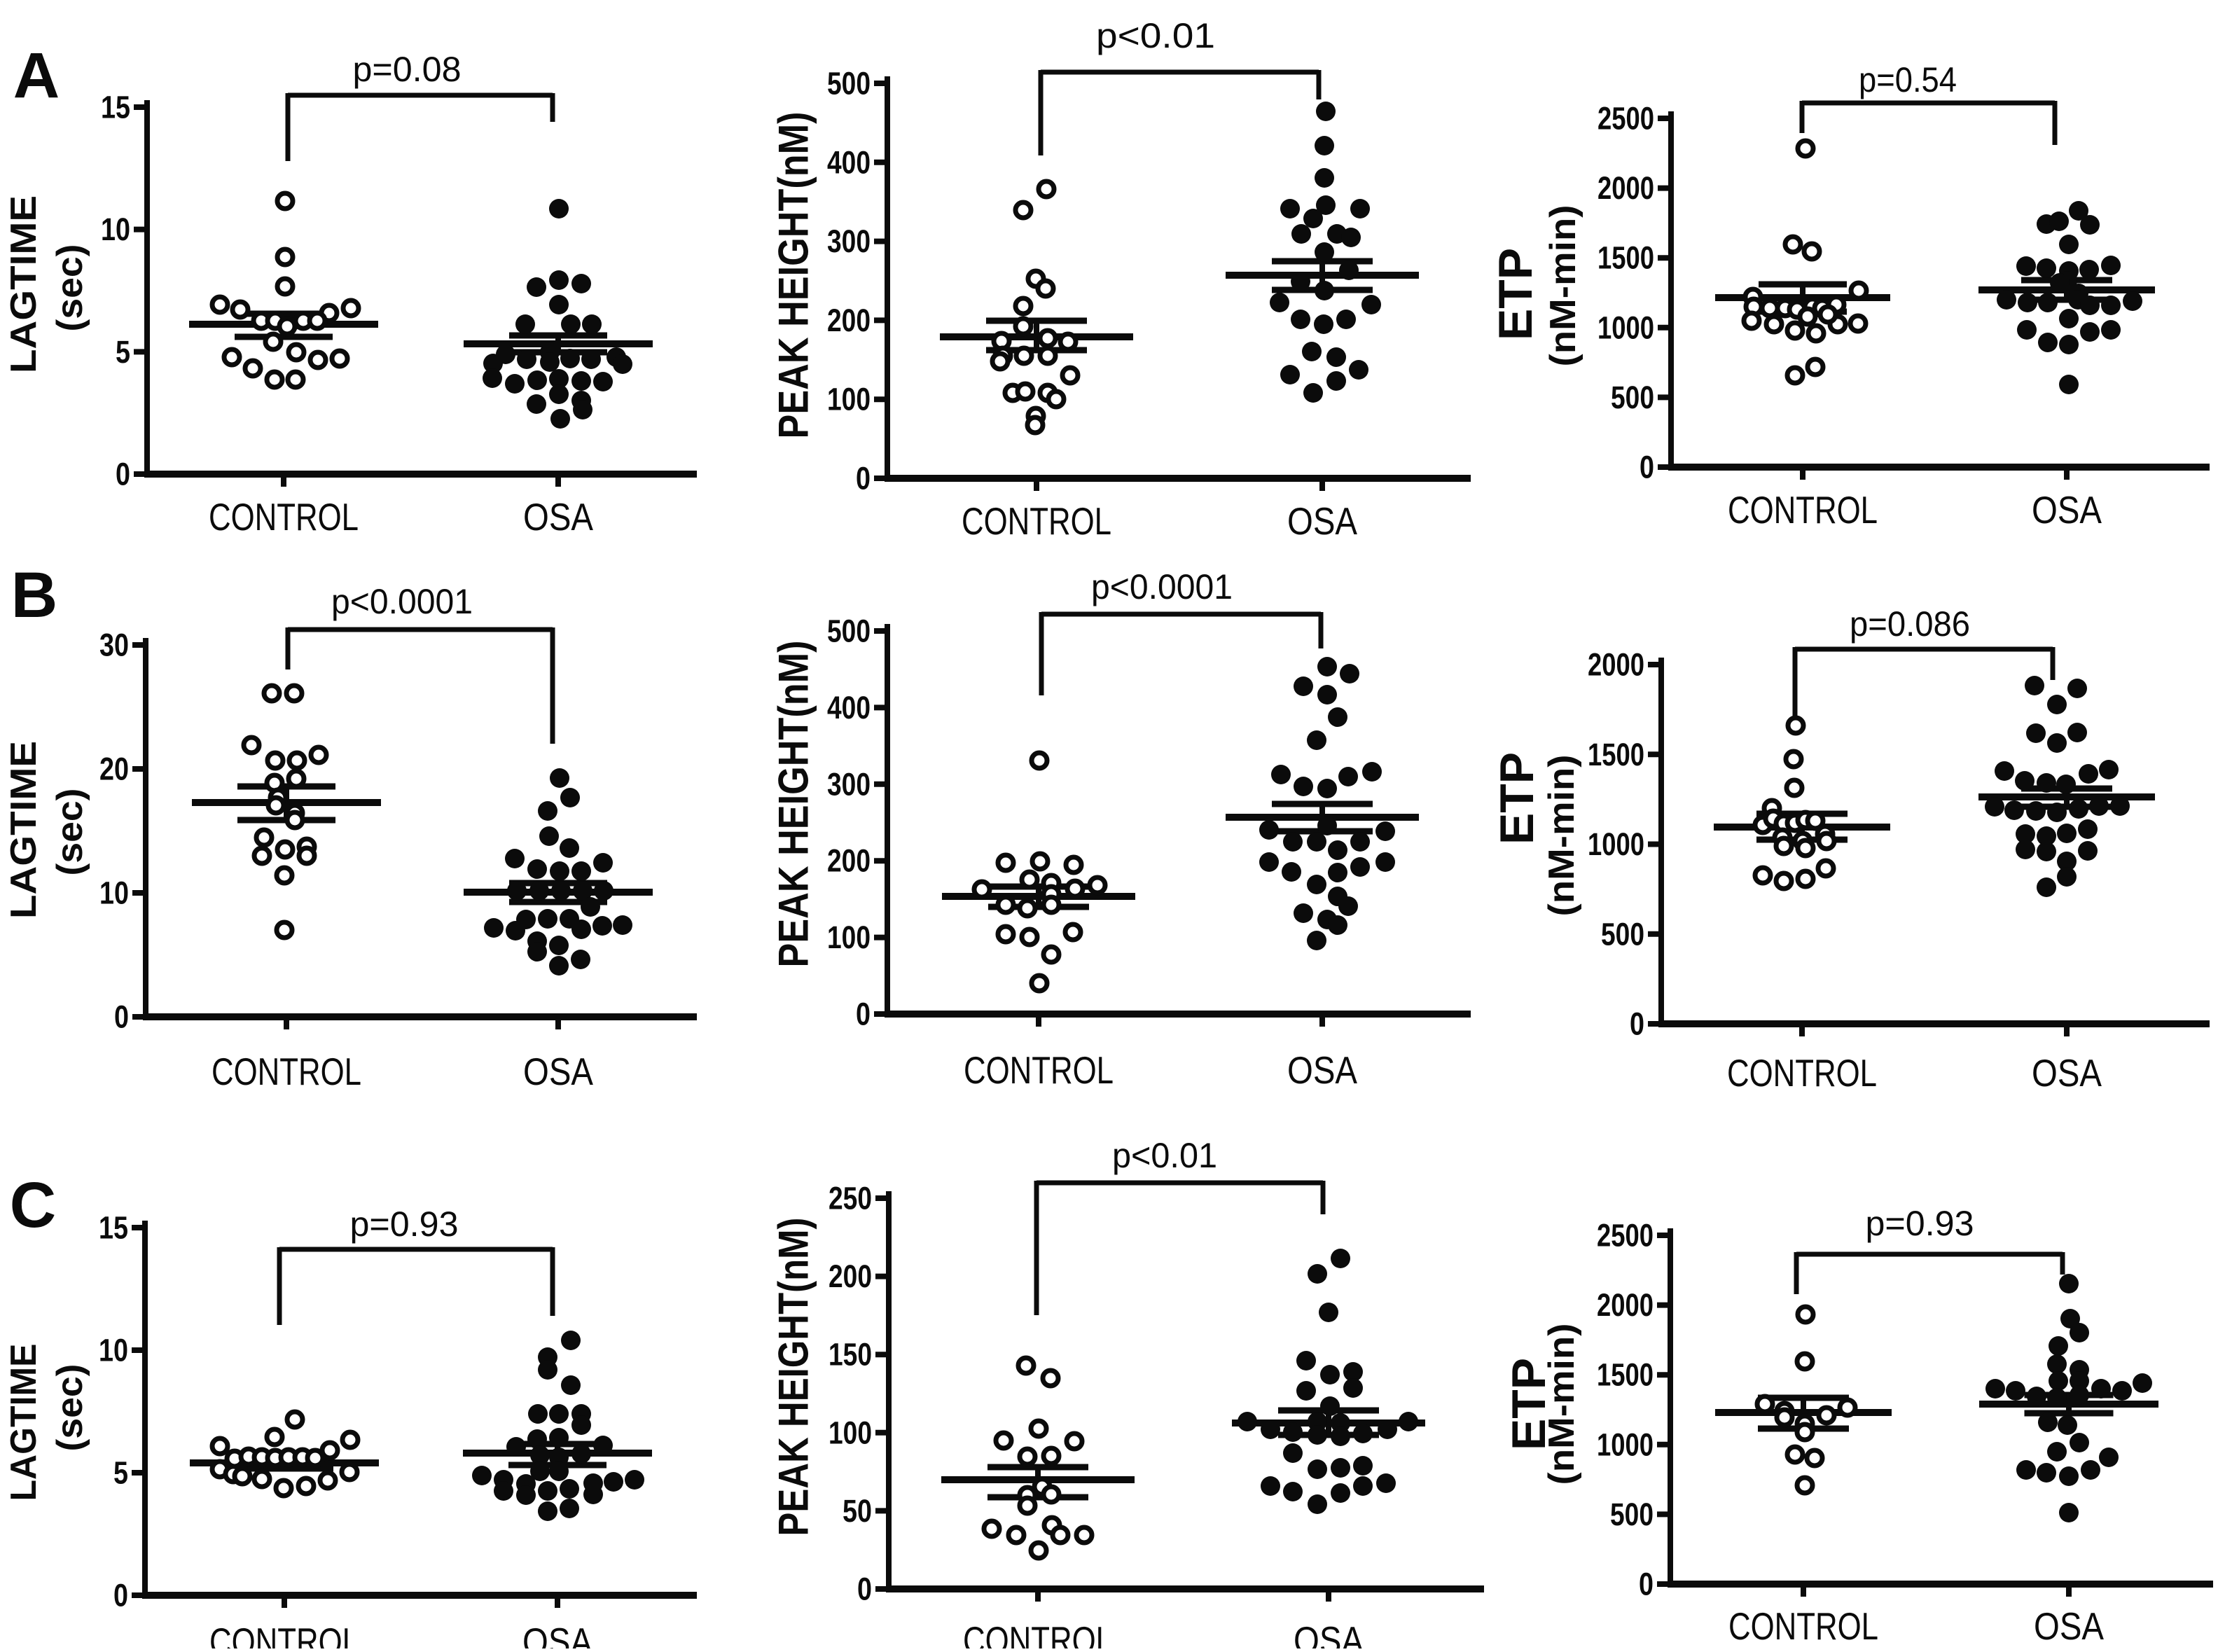 This screenshot has height=1652, width=2218. Describe the element at coordinates (850, 1198) in the screenshot. I see `svg-text: 250` at that location.